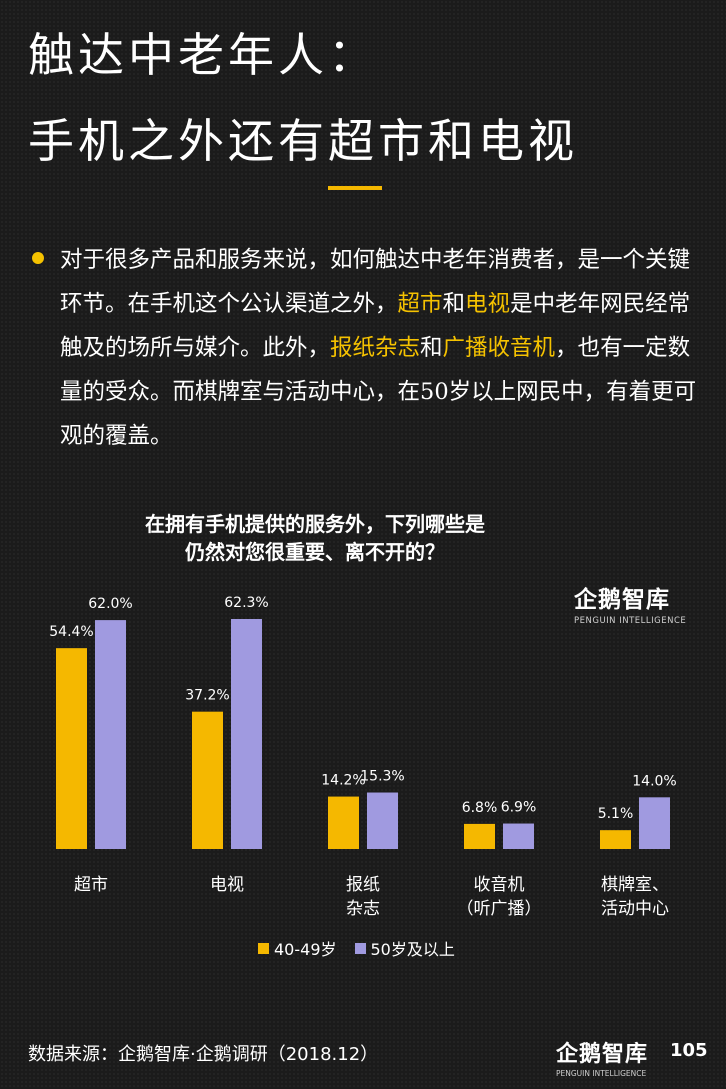  Describe the element at coordinates (689, 1050) in the screenshot. I see `page-number: 105` at that location.